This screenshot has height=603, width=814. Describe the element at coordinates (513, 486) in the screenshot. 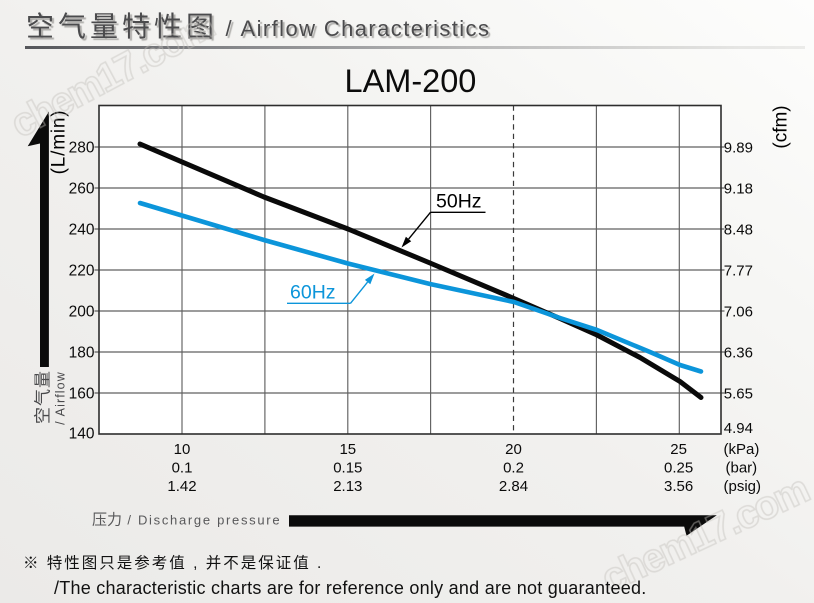

I see `svg-text: 2.84` at that location.